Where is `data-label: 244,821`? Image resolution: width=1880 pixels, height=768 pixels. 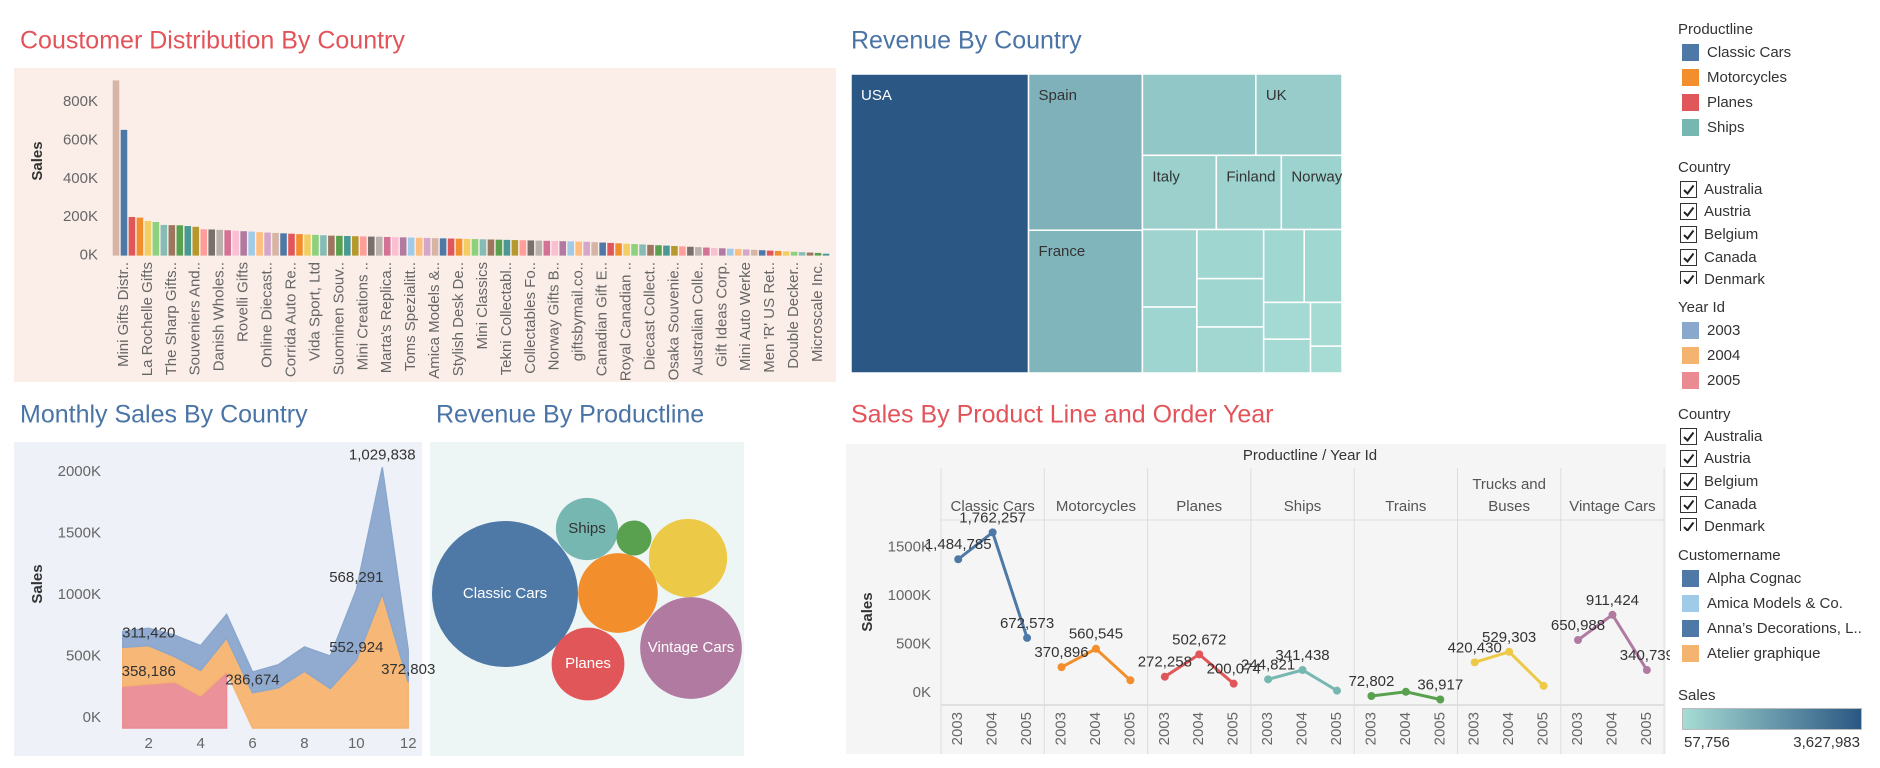 data-label: 244,821 is located at coordinates (1268, 664).